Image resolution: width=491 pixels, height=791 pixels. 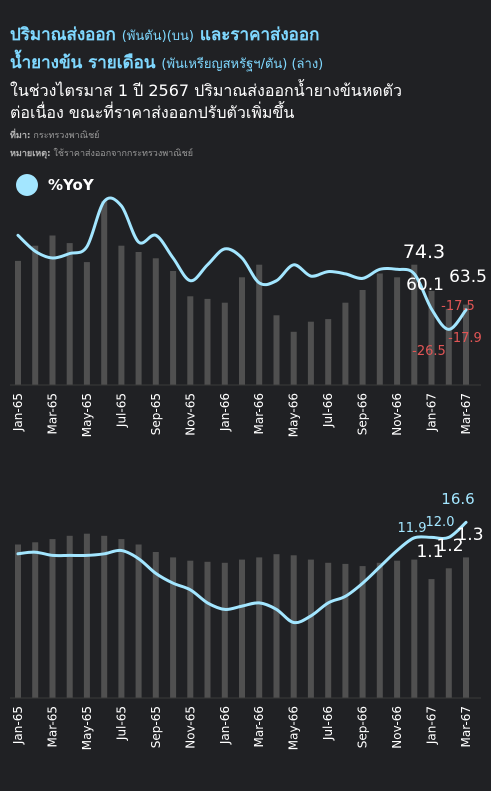 I want to click on x-tick-label: Sep-65, so click(x=156, y=727).